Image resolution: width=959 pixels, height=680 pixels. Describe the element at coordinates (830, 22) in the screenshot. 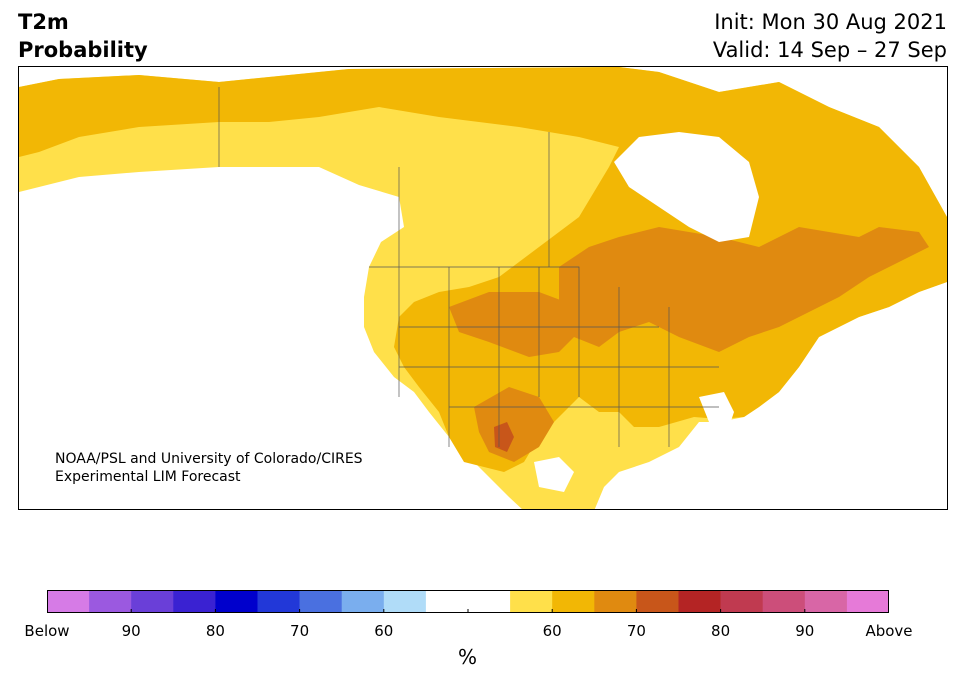

I see `init-date: Init: Mon 30 Aug 2021` at that location.